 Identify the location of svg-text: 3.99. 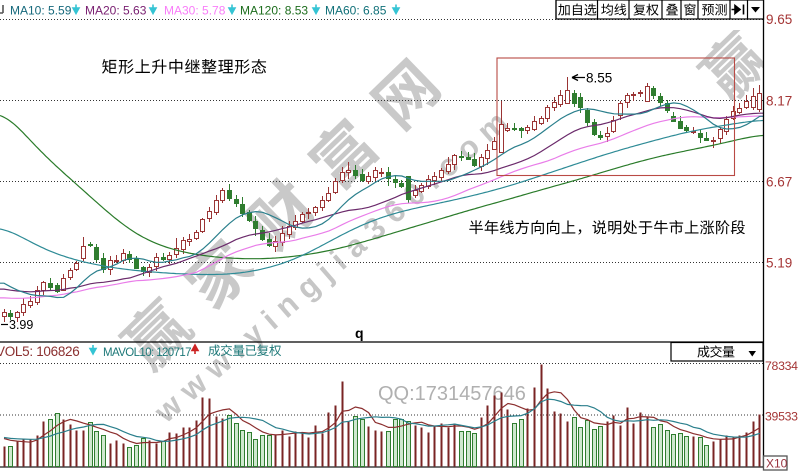
(21, 325).